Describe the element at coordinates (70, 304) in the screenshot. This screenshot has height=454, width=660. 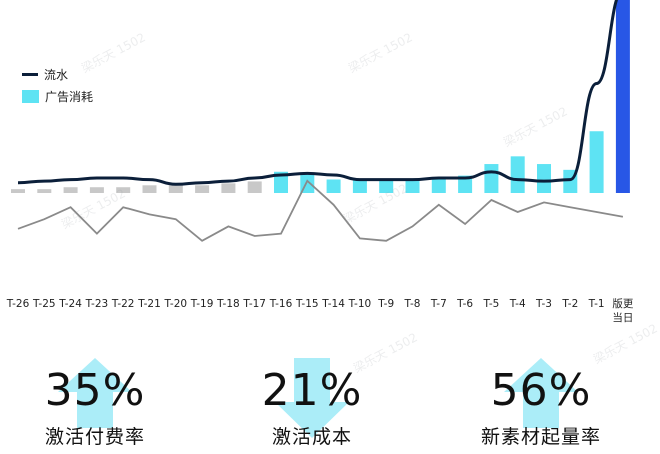
I see `x-tick-label: T-24` at that location.